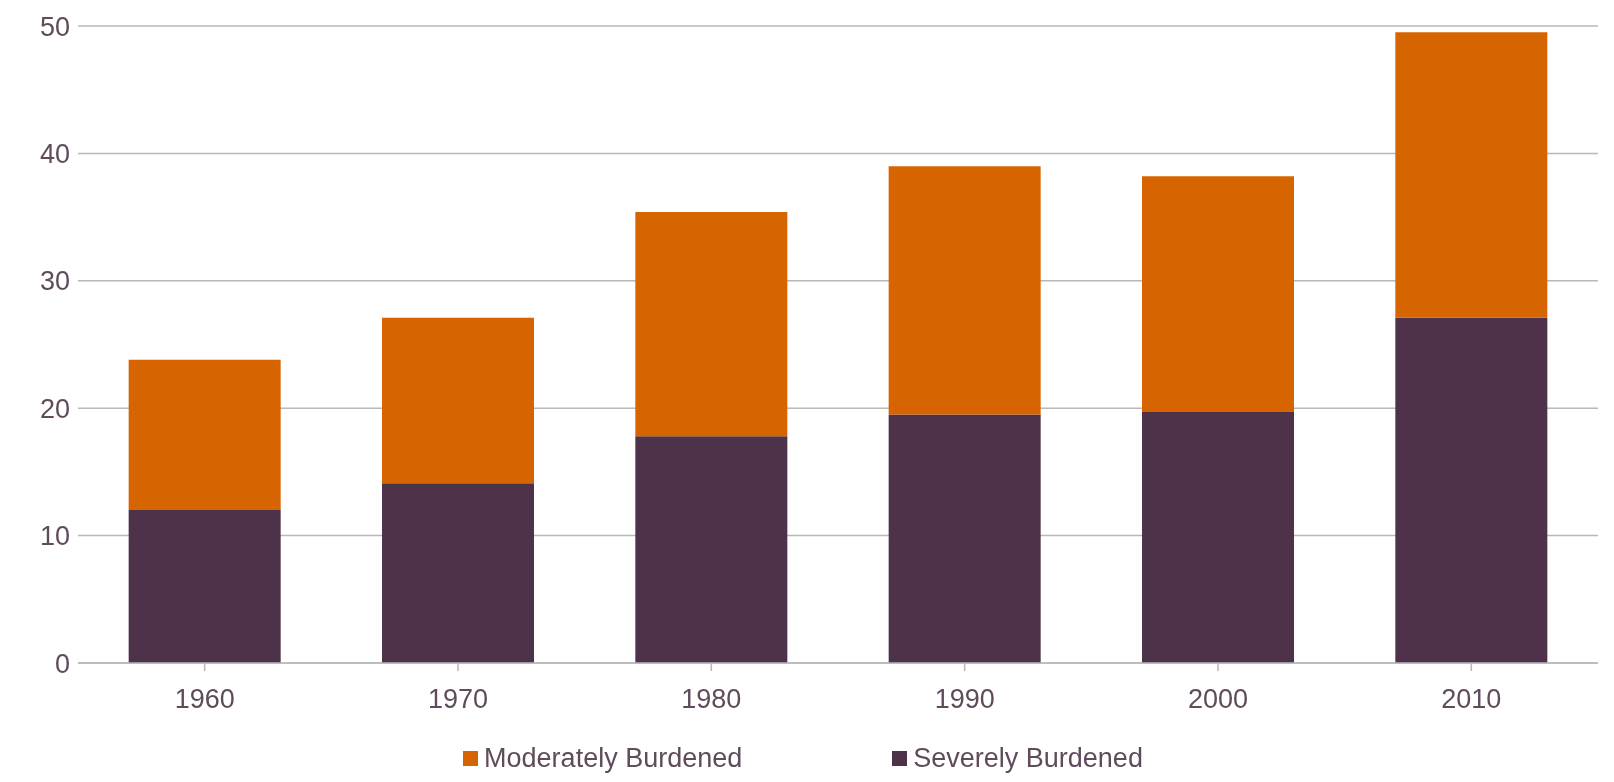 The width and height of the screenshot is (1614, 782). I want to click on x-tick-label: 2010, so click(1471, 699).